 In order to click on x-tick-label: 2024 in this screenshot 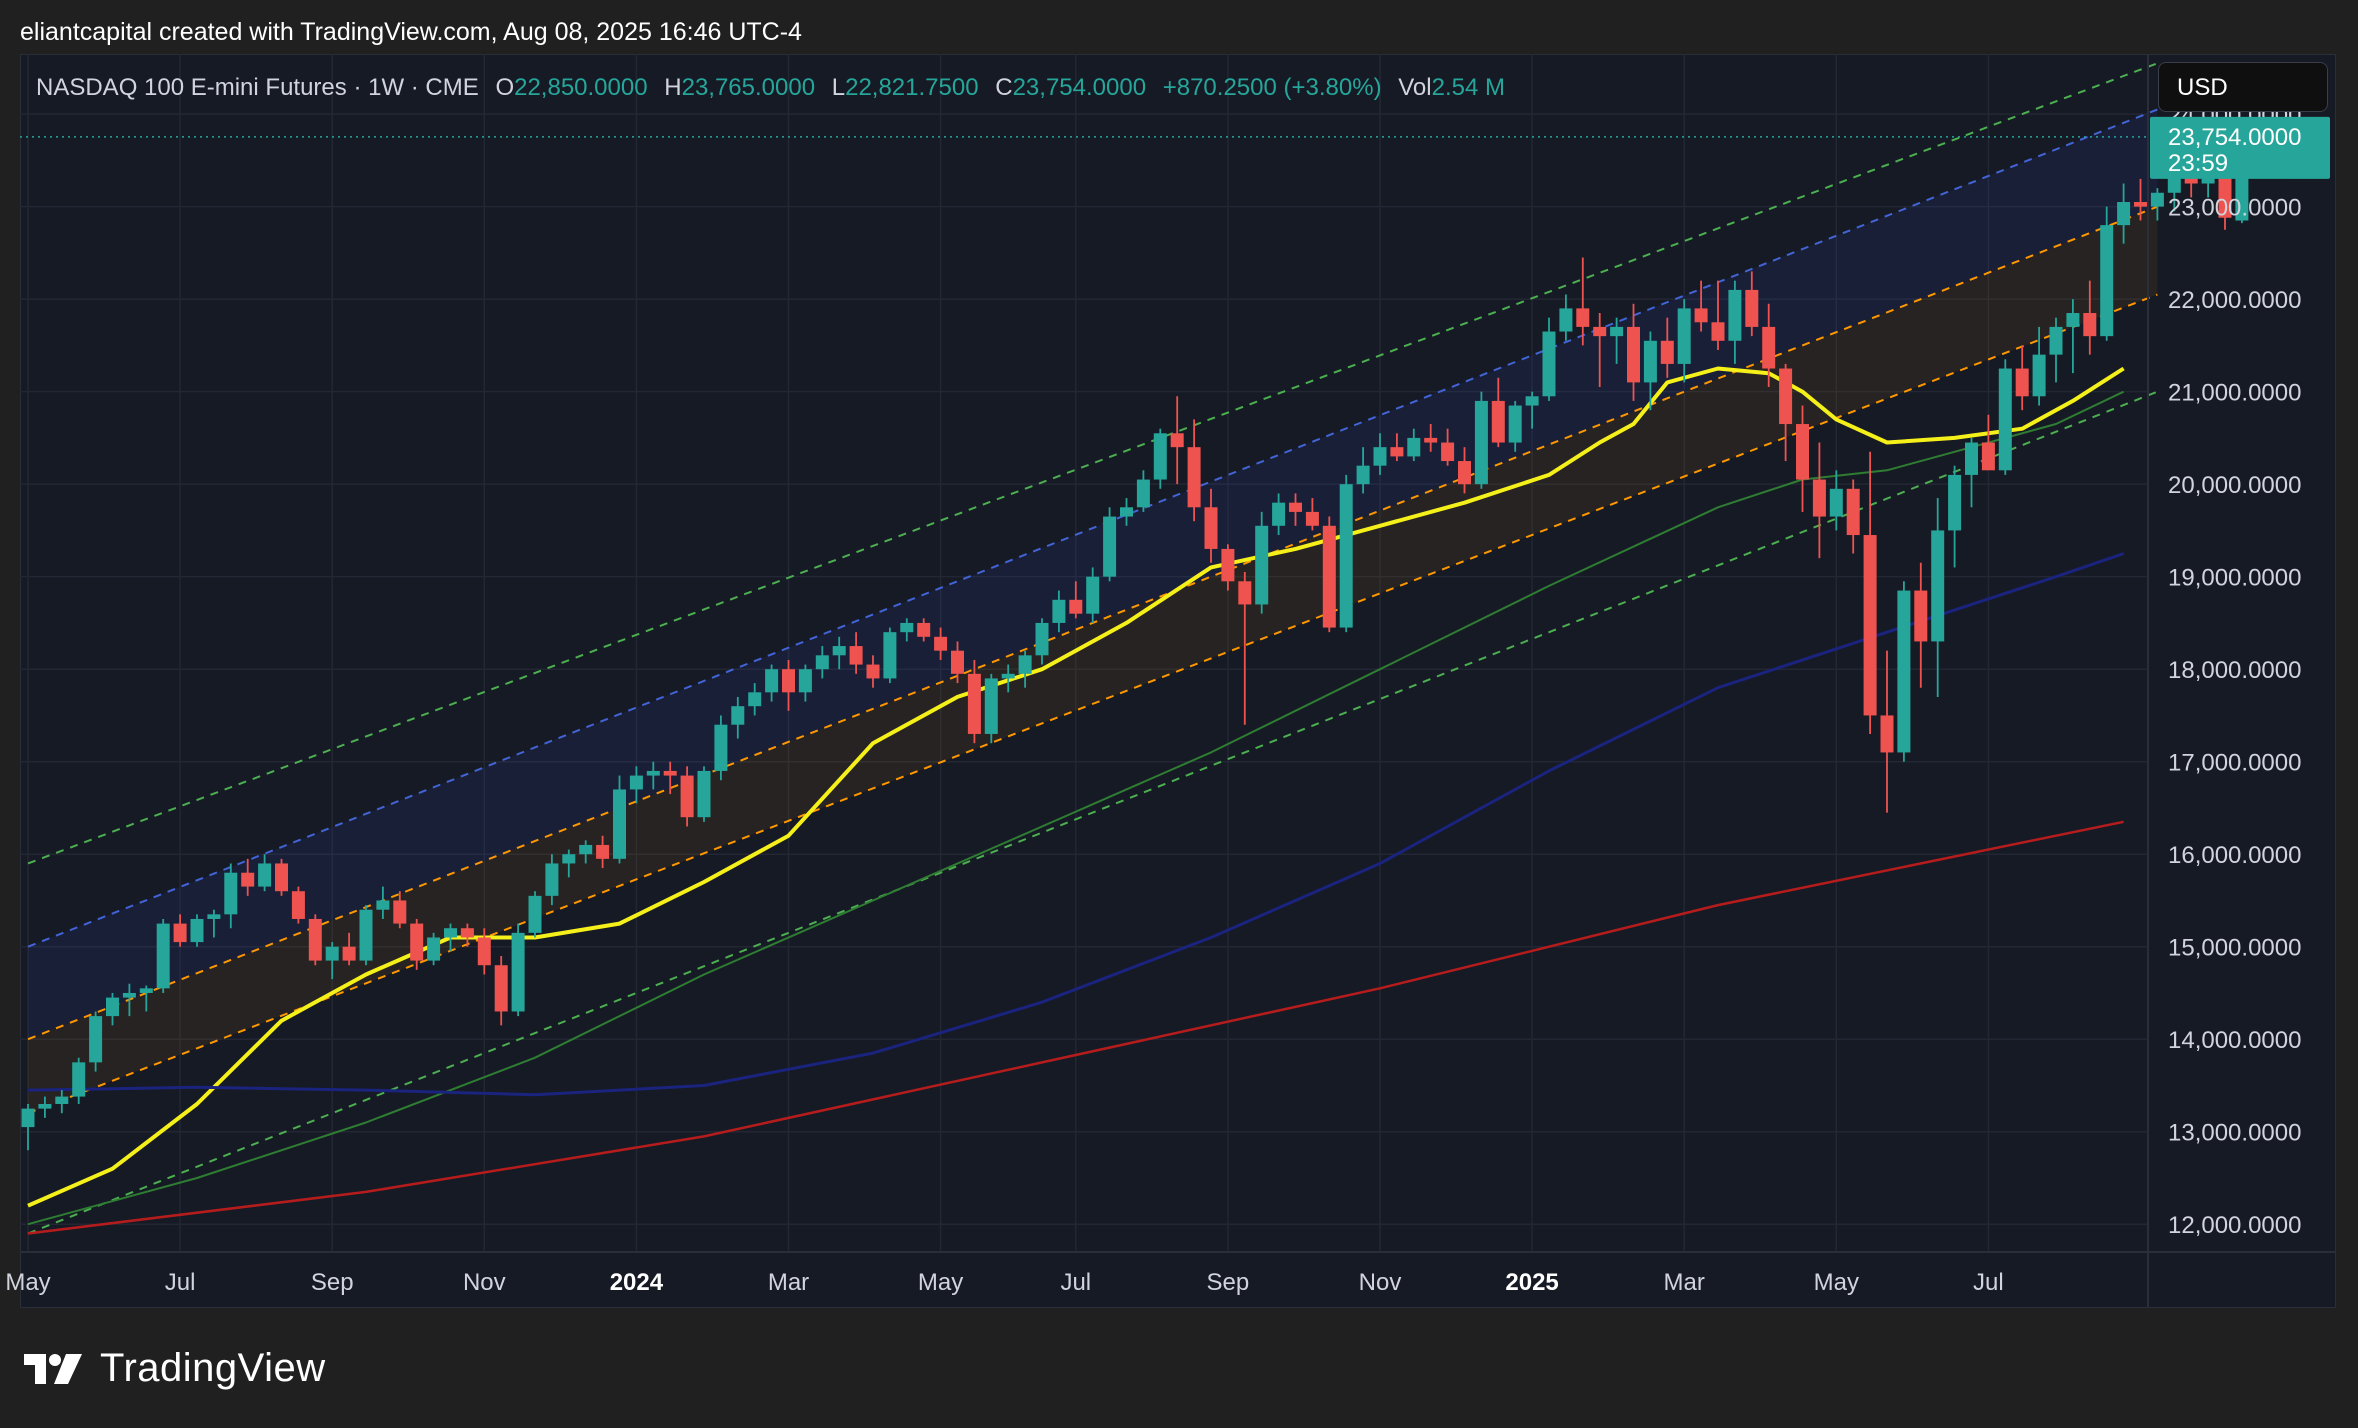, I will do `click(637, 1282)`.